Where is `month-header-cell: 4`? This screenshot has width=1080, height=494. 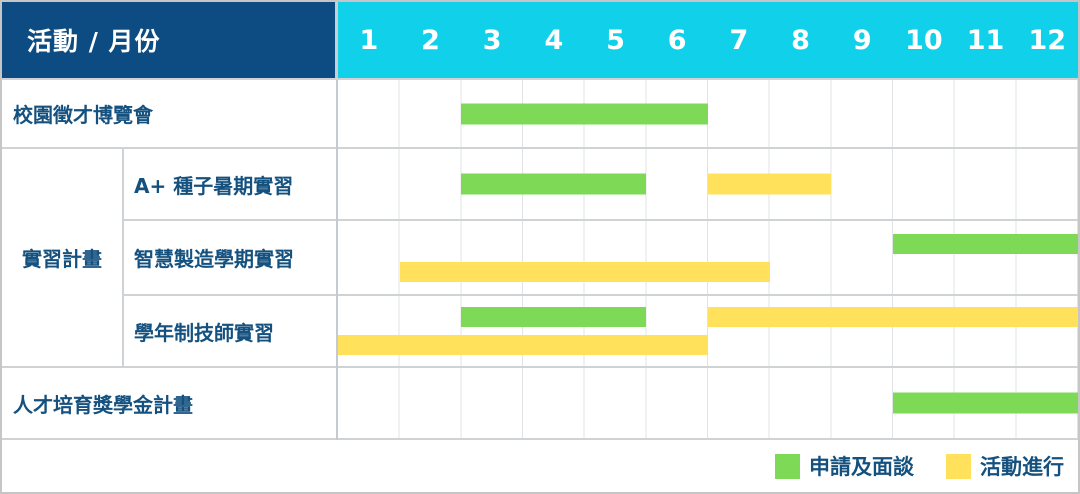 month-header-cell: 4 is located at coordinates (554, 40).